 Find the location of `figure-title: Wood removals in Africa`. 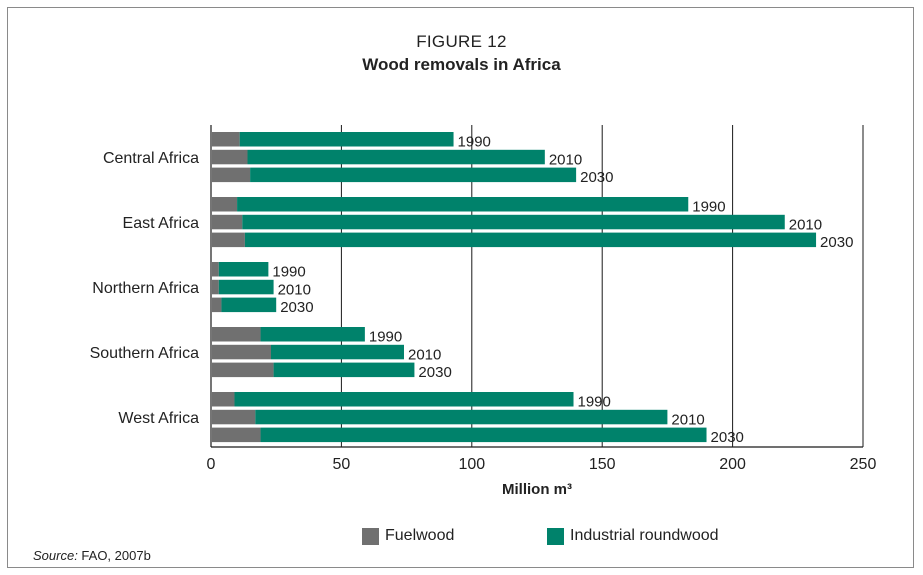

figure-title: Wood removals in Africa is located at coordinates (461, 64).